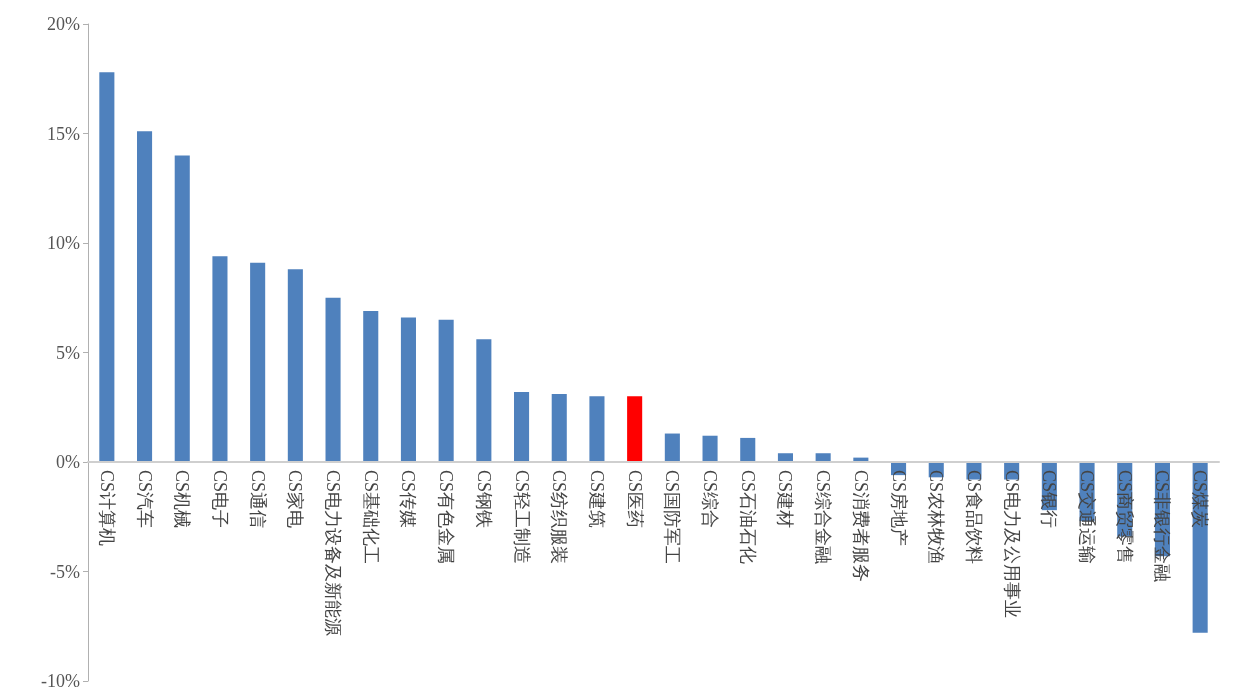  I want to click on x-tick-label: CS综合金融, so click(823, 517).